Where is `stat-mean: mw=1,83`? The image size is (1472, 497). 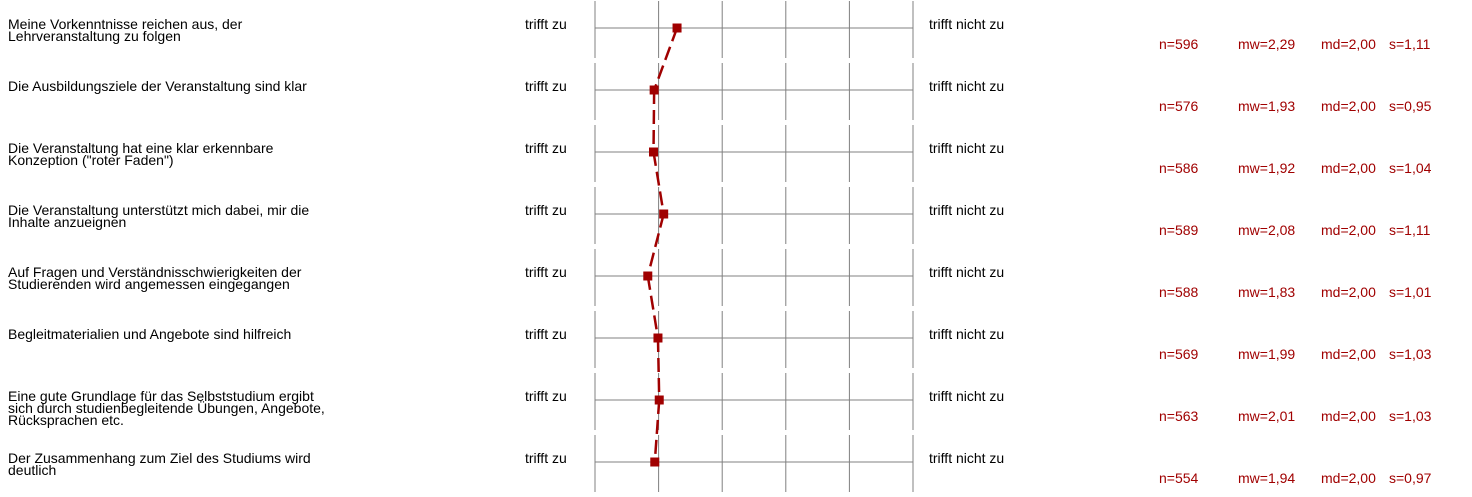
stat-mean: mw=1,83 is located at coordinates (1267, 292).